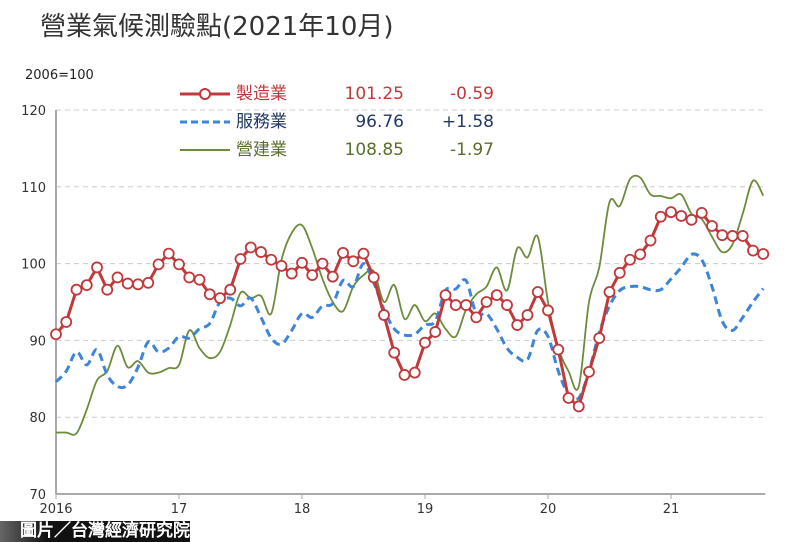  Describe the element at coordinates (548, 509) in the screenshot. I see `x-tick-label: 20` at that location.